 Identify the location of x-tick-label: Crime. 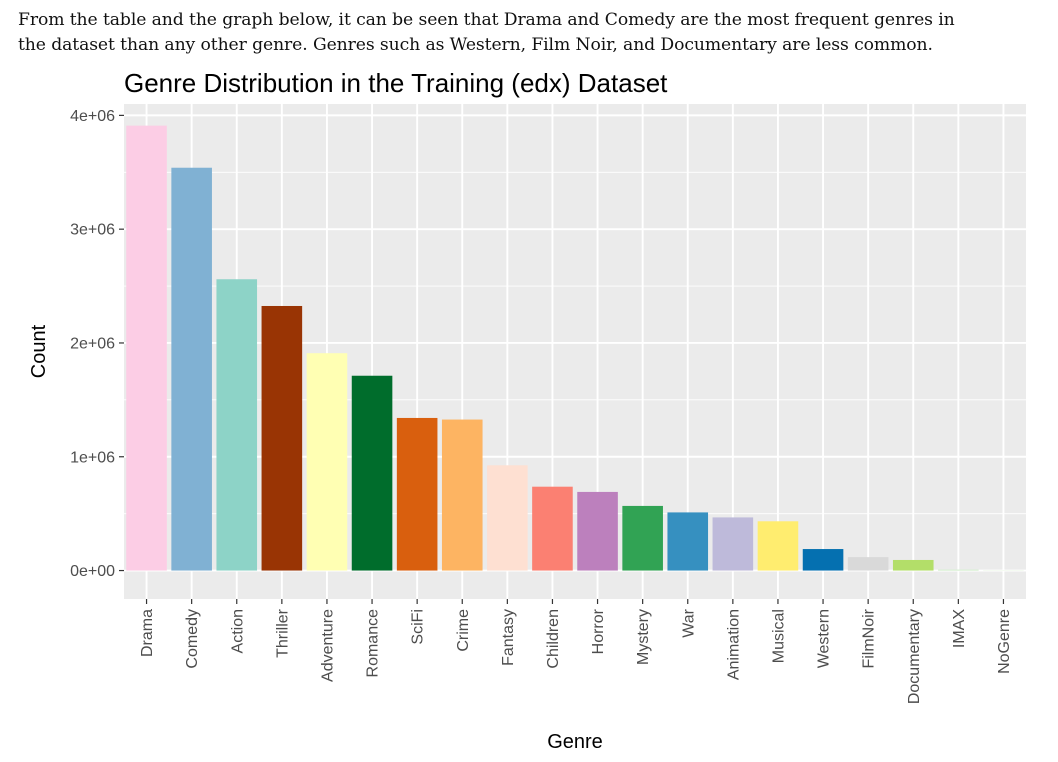
(463, 630).